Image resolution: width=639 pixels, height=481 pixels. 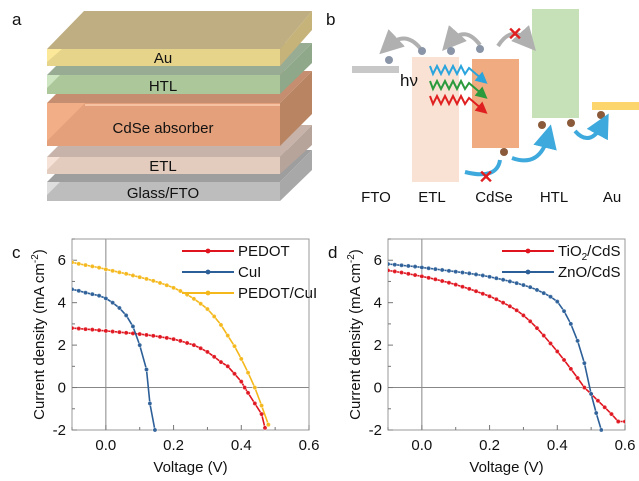 I want to click on layer-label-htl: HTL, so click(x=163, y=86).